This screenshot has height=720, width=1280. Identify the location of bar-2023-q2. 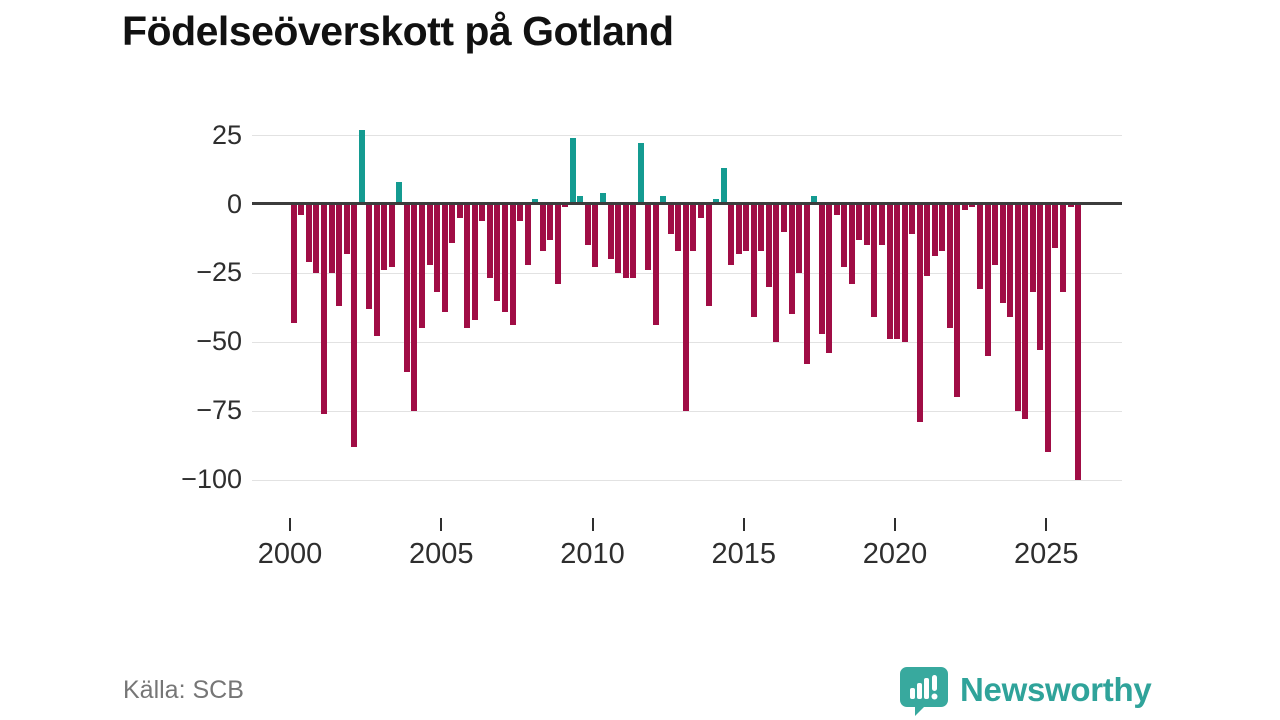
(995, 234).